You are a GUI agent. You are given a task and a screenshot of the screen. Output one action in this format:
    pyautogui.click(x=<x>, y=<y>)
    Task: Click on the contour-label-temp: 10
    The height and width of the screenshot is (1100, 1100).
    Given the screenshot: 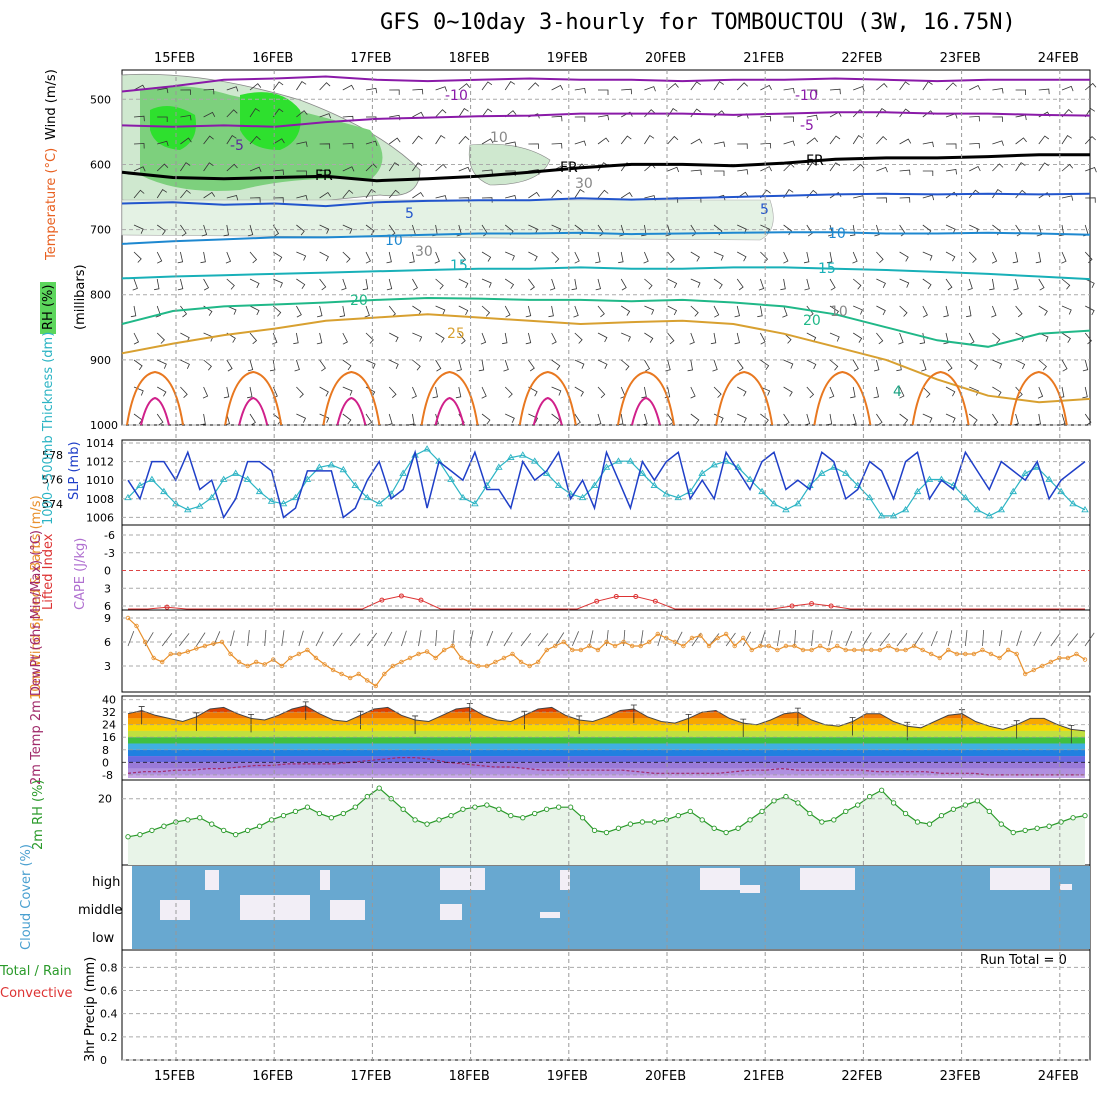 What is the action you would take?
    pyautogui.click(x=394, y=241)
    